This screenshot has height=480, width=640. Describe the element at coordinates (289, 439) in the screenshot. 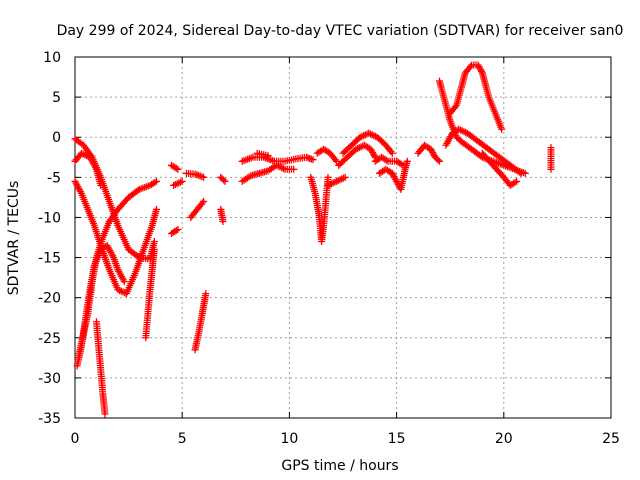

I see `x-tick-label: 10` at that location.